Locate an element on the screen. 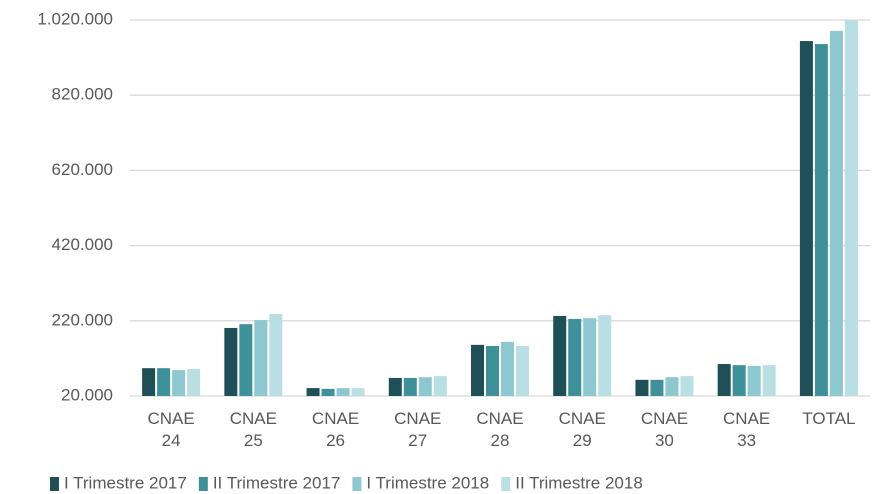 The image size is (872, 494). y-tick-label: 220.000 is located at coordinates (82, 319).